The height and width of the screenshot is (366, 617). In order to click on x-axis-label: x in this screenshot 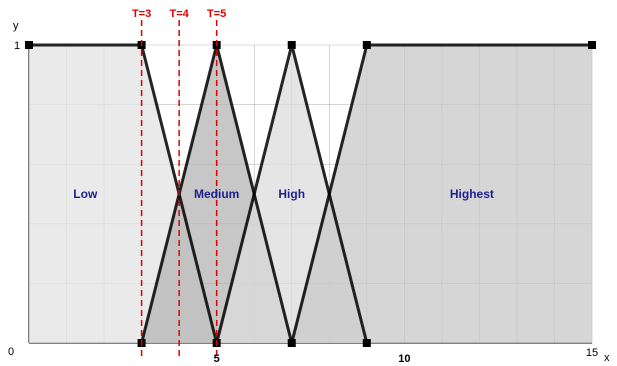, I will do `click(607, 358)`.